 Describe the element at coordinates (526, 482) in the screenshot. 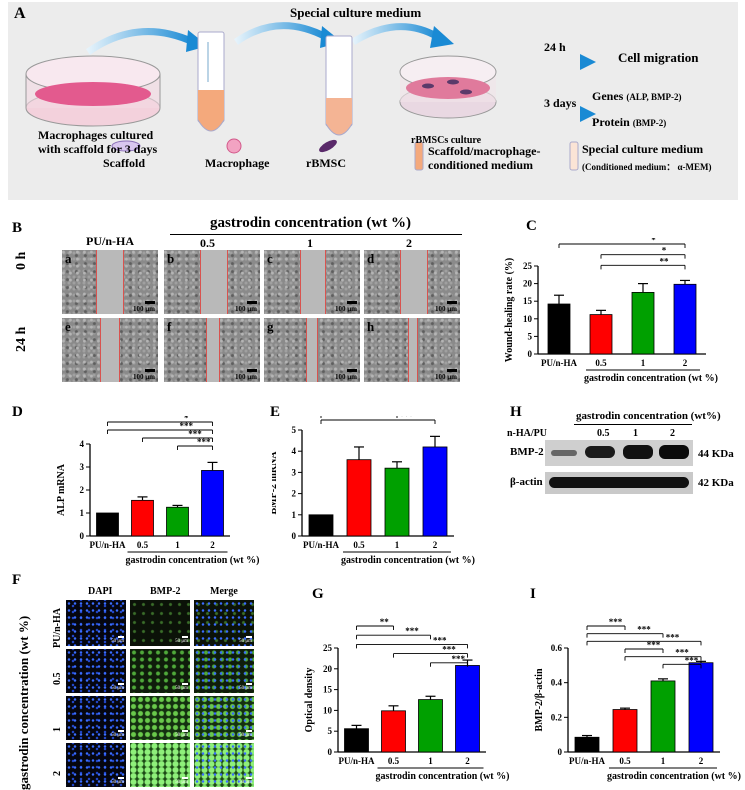

I see `actin-label: β-actin` at that location.